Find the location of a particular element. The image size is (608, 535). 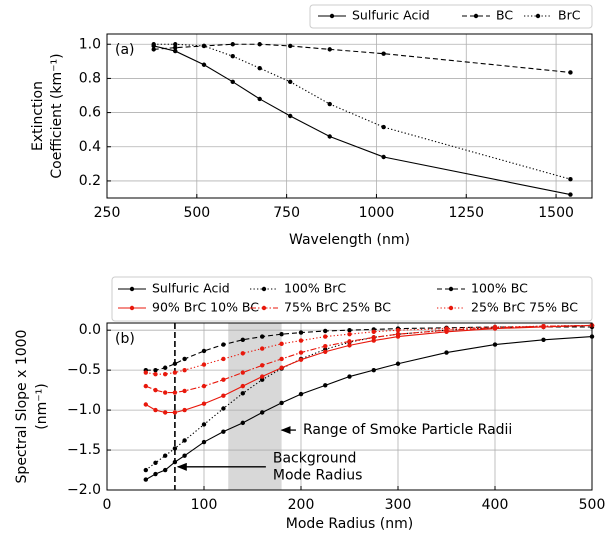

x-tick-label: 500 is located at coordinates (592, 505).